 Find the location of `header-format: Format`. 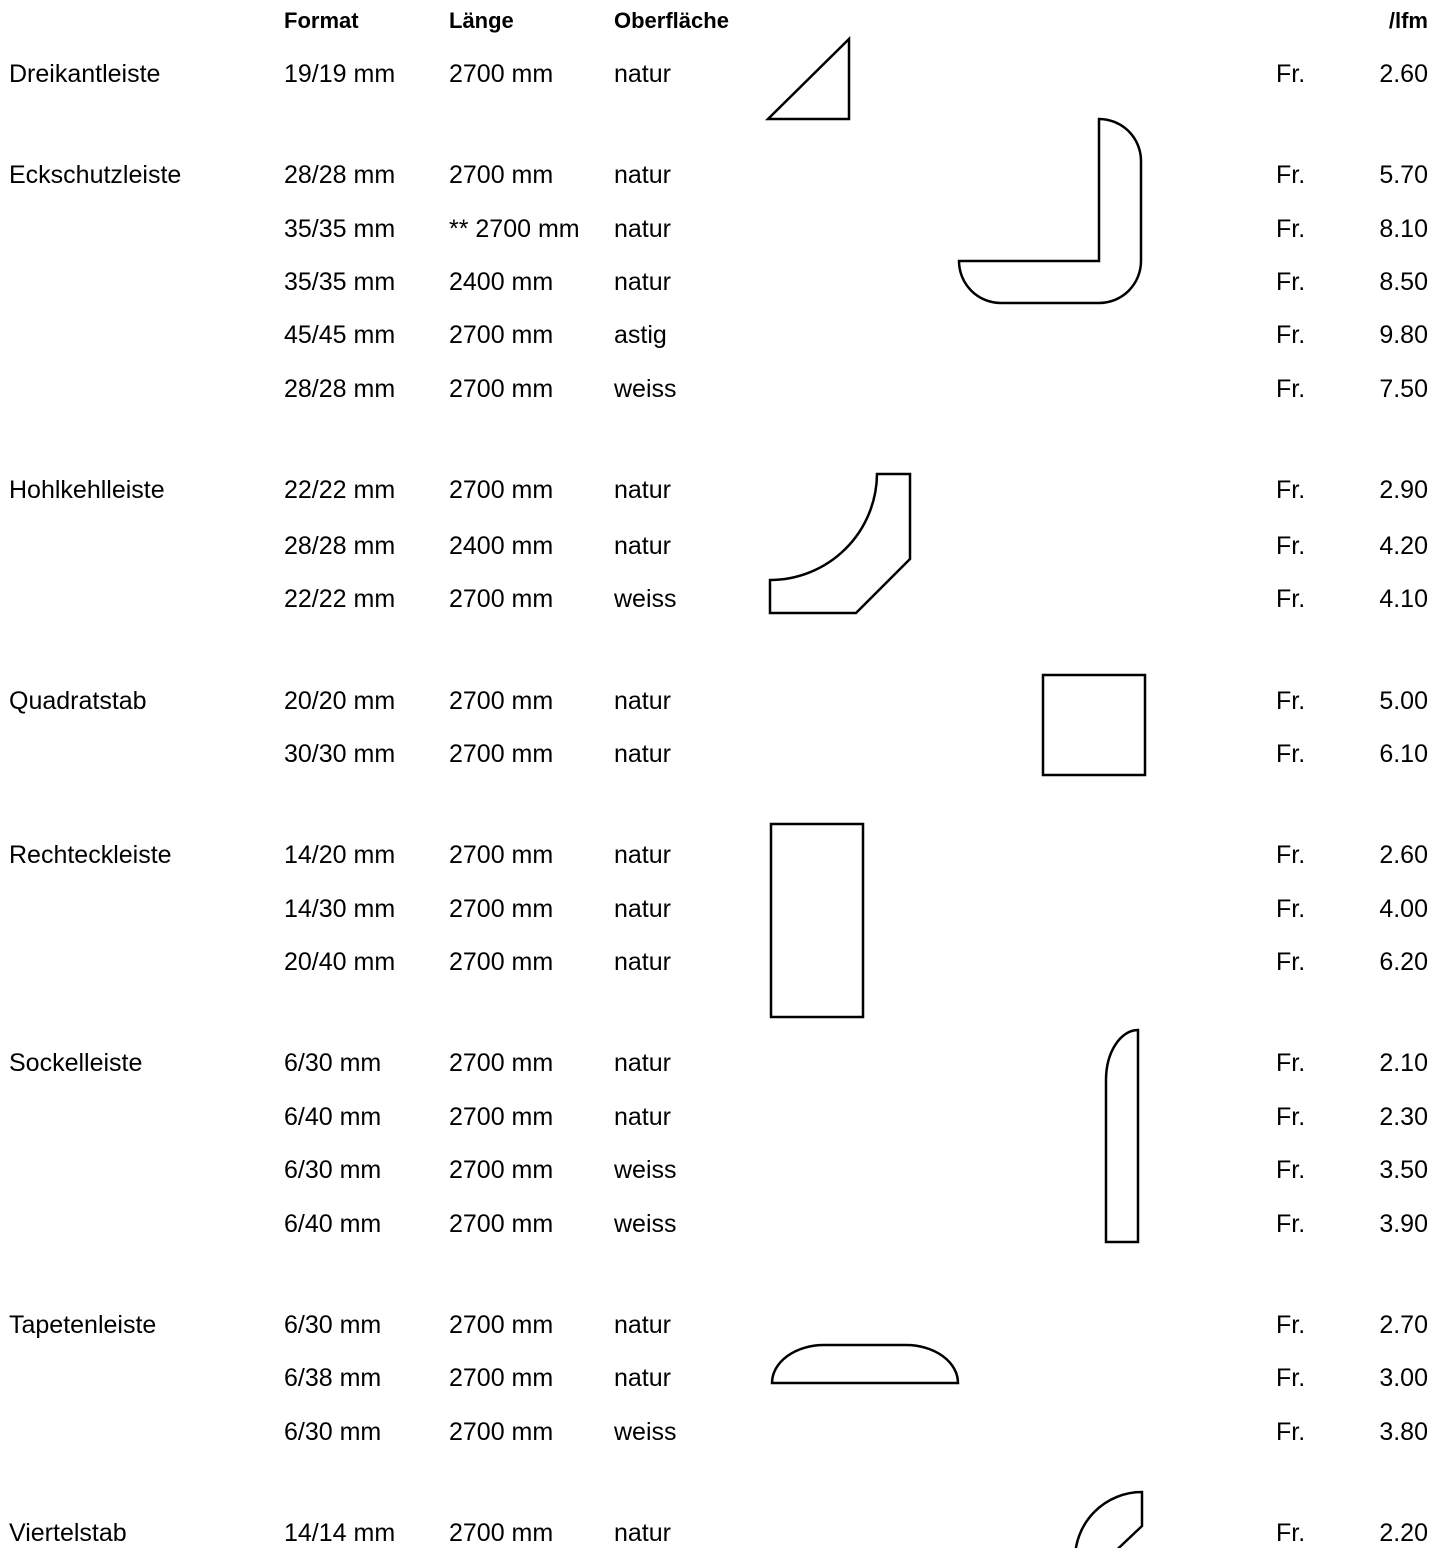

header-format: Format is located at coordinates (321, 20).